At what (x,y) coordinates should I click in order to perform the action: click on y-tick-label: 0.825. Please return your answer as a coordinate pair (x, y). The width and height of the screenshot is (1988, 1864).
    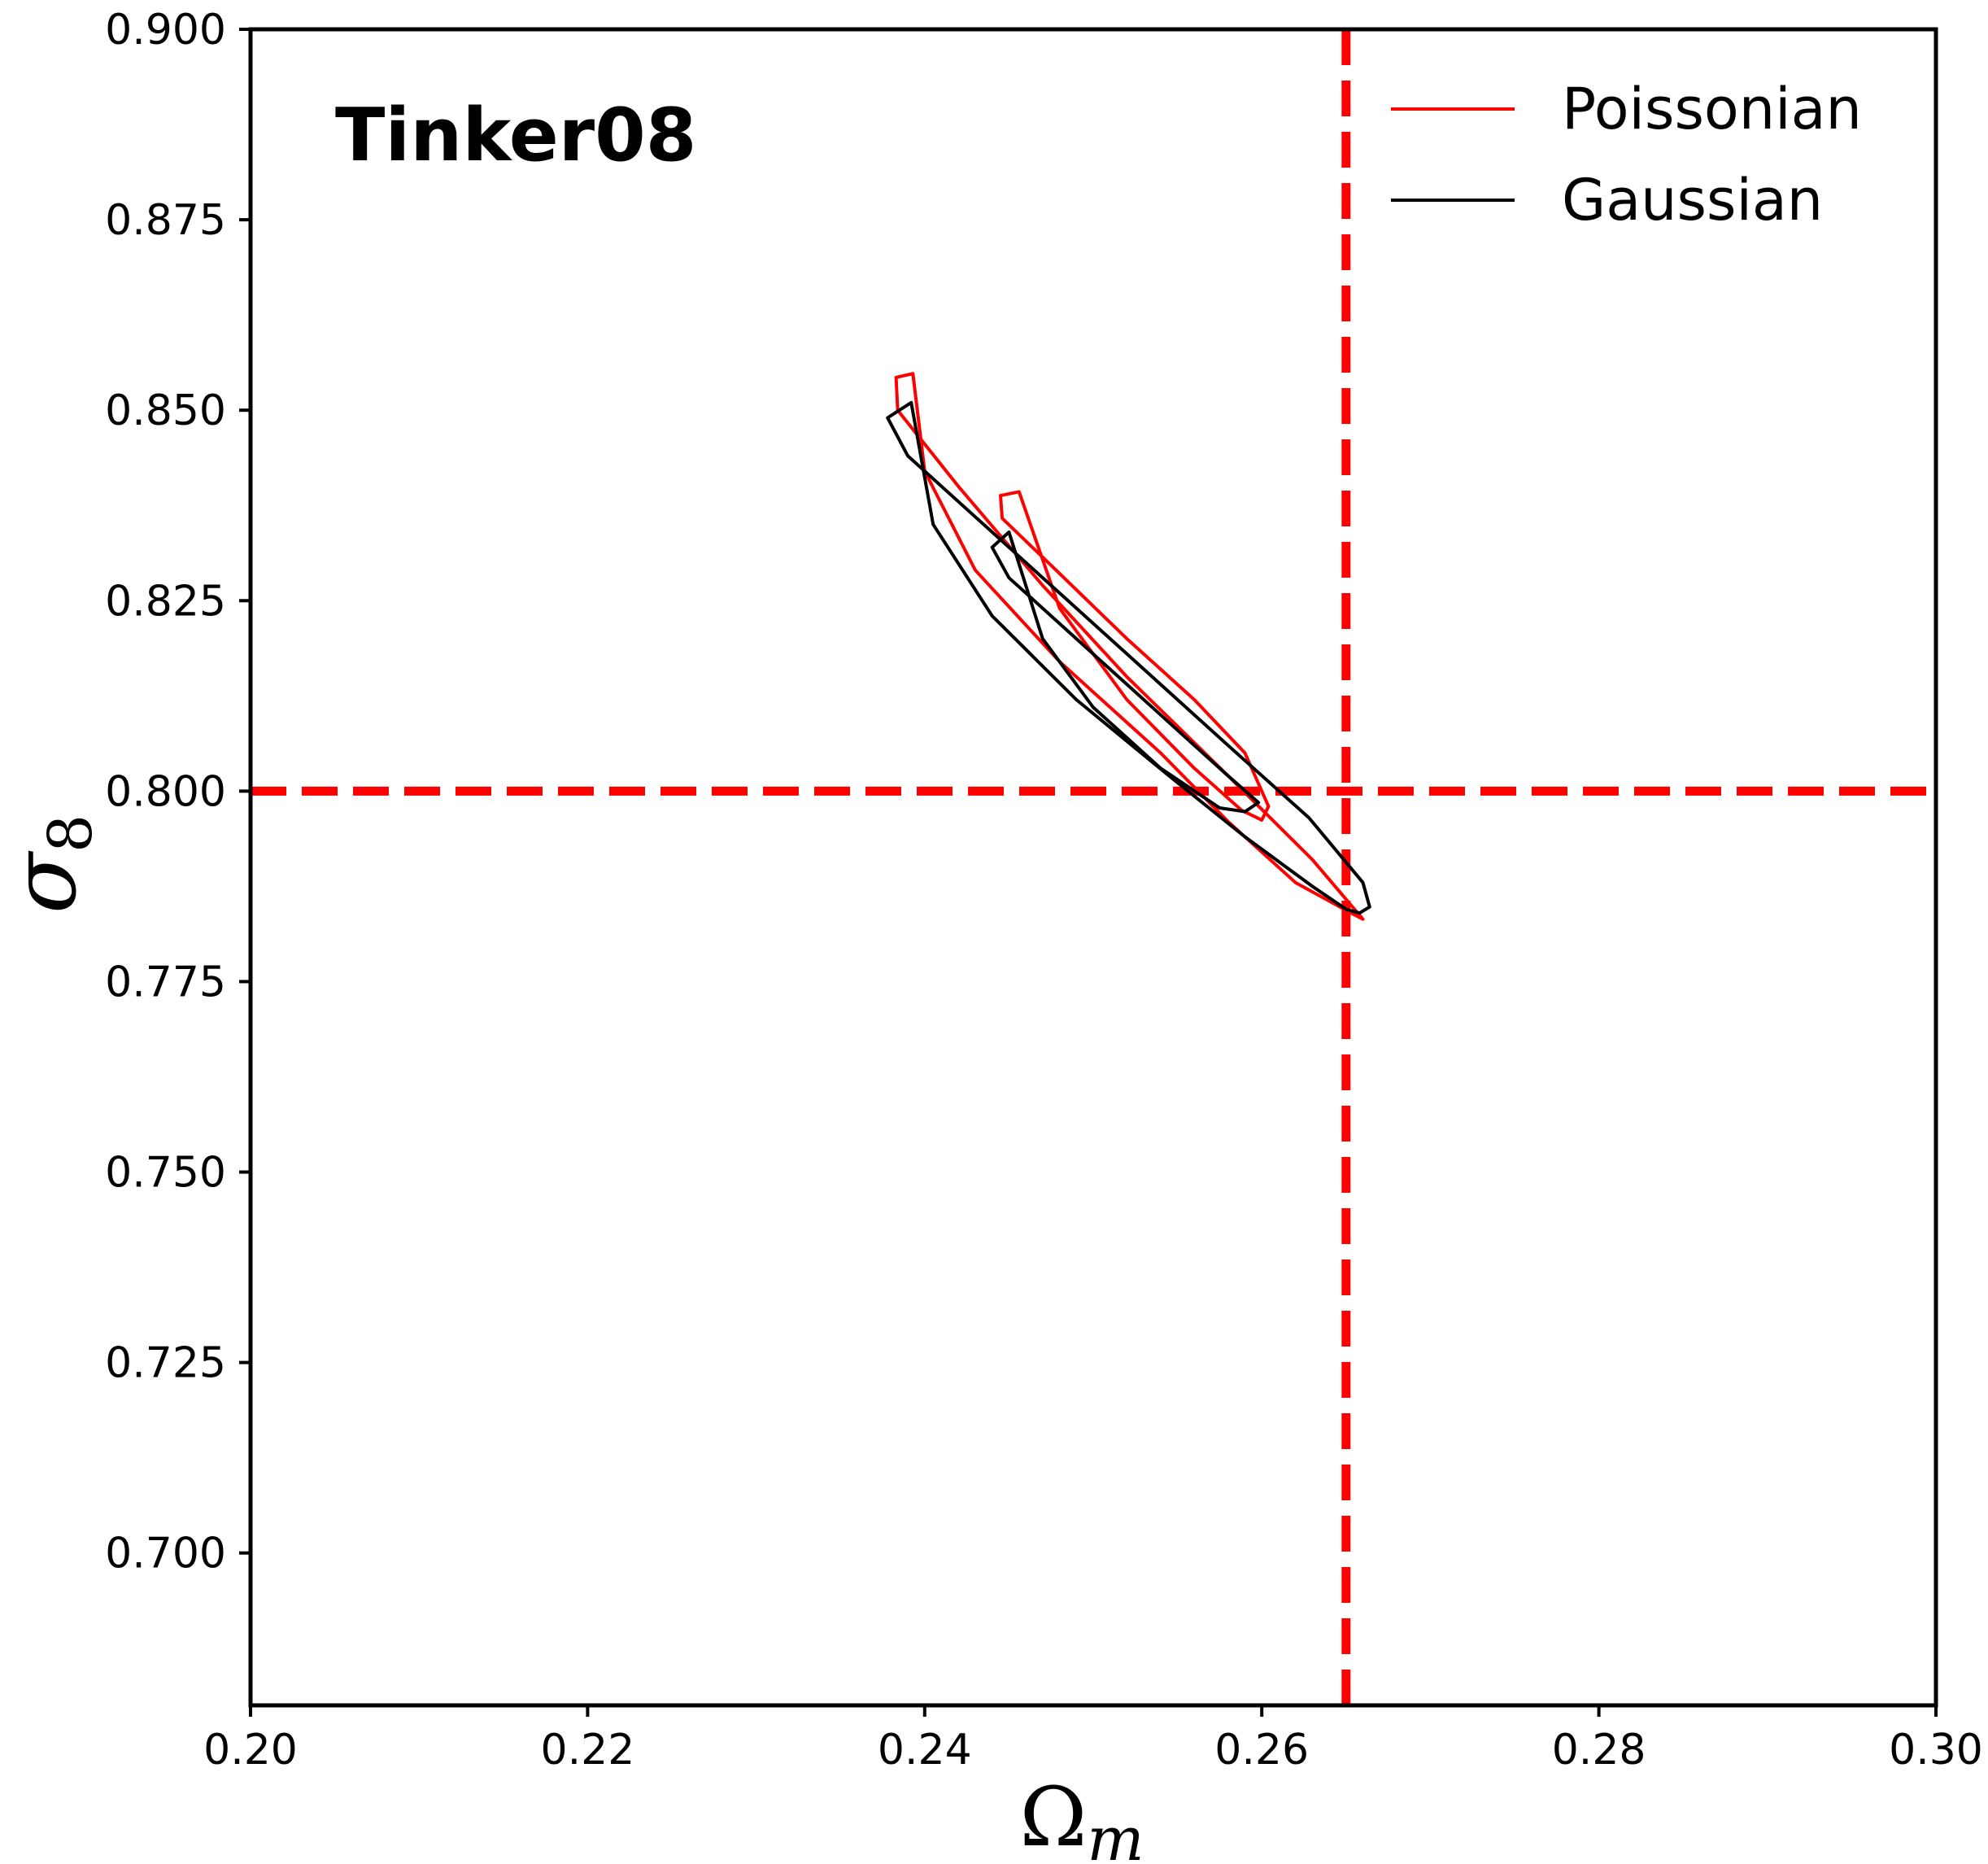
    Looking at the image, I should click on (165, 601).